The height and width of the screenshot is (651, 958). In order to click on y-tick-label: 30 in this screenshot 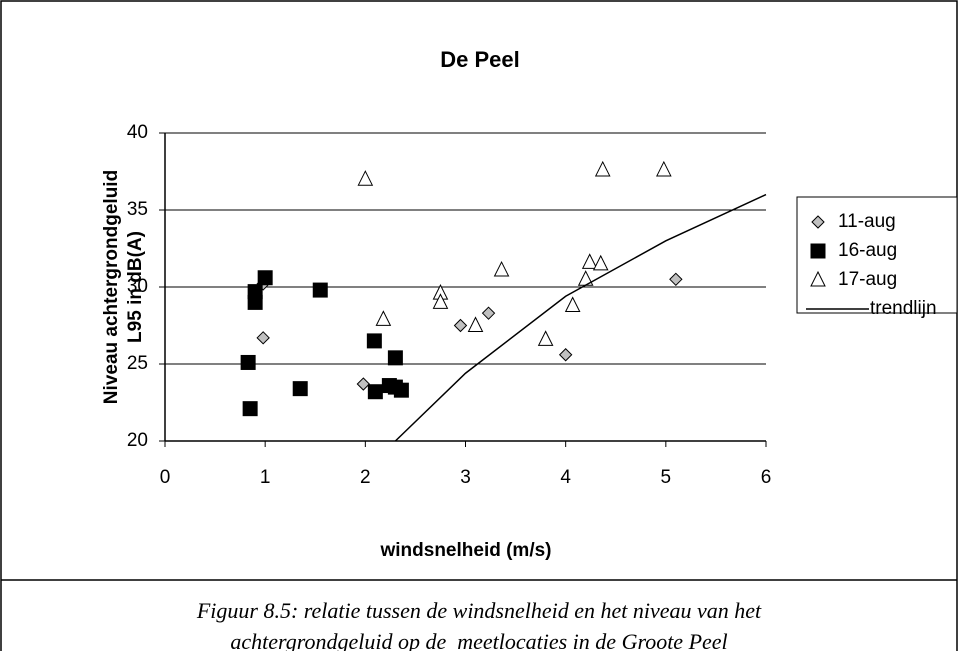, I will do `click(137, 286)`.